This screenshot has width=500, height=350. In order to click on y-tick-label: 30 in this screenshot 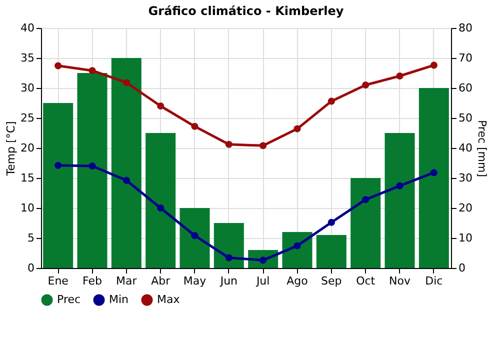, I will do `click(27, 88)`.